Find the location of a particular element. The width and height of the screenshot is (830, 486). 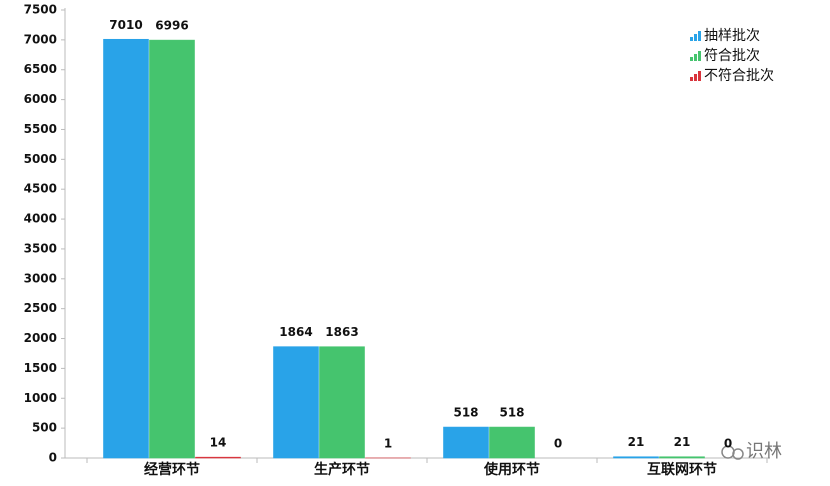

watermark-text: 识林 is located at coordinates (764, 451).